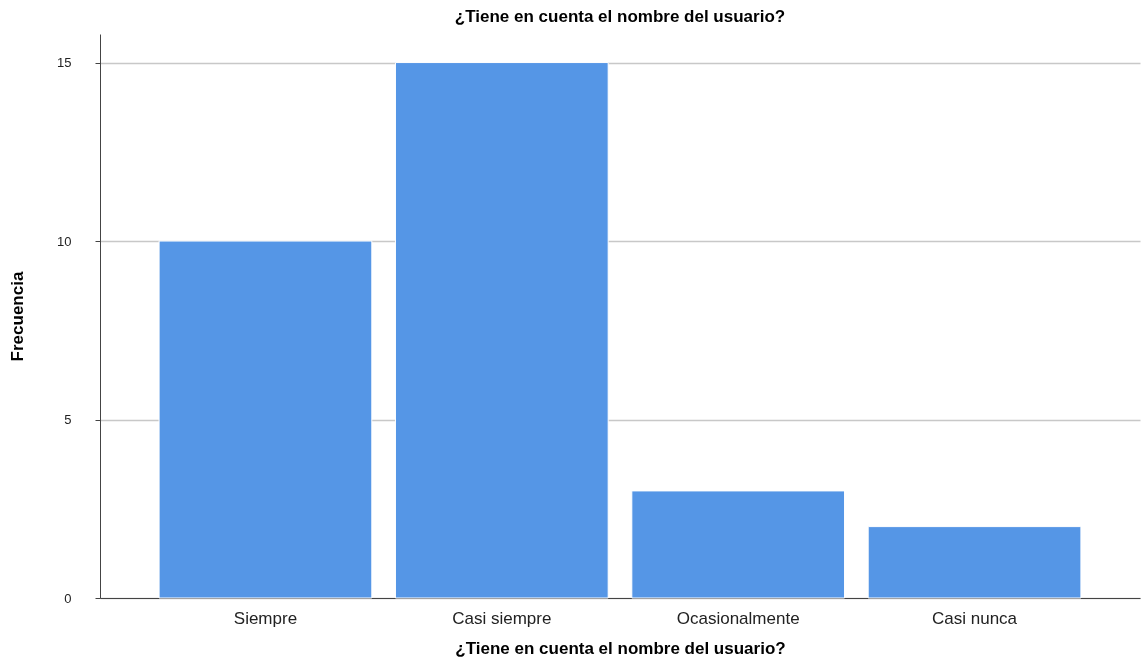 The height and width of the screenshot is (664, 1142). What do you see at coordinates (64, 241) in the screenshot?
I see `y-tick-label: 10` at bounding box center [64, 241].